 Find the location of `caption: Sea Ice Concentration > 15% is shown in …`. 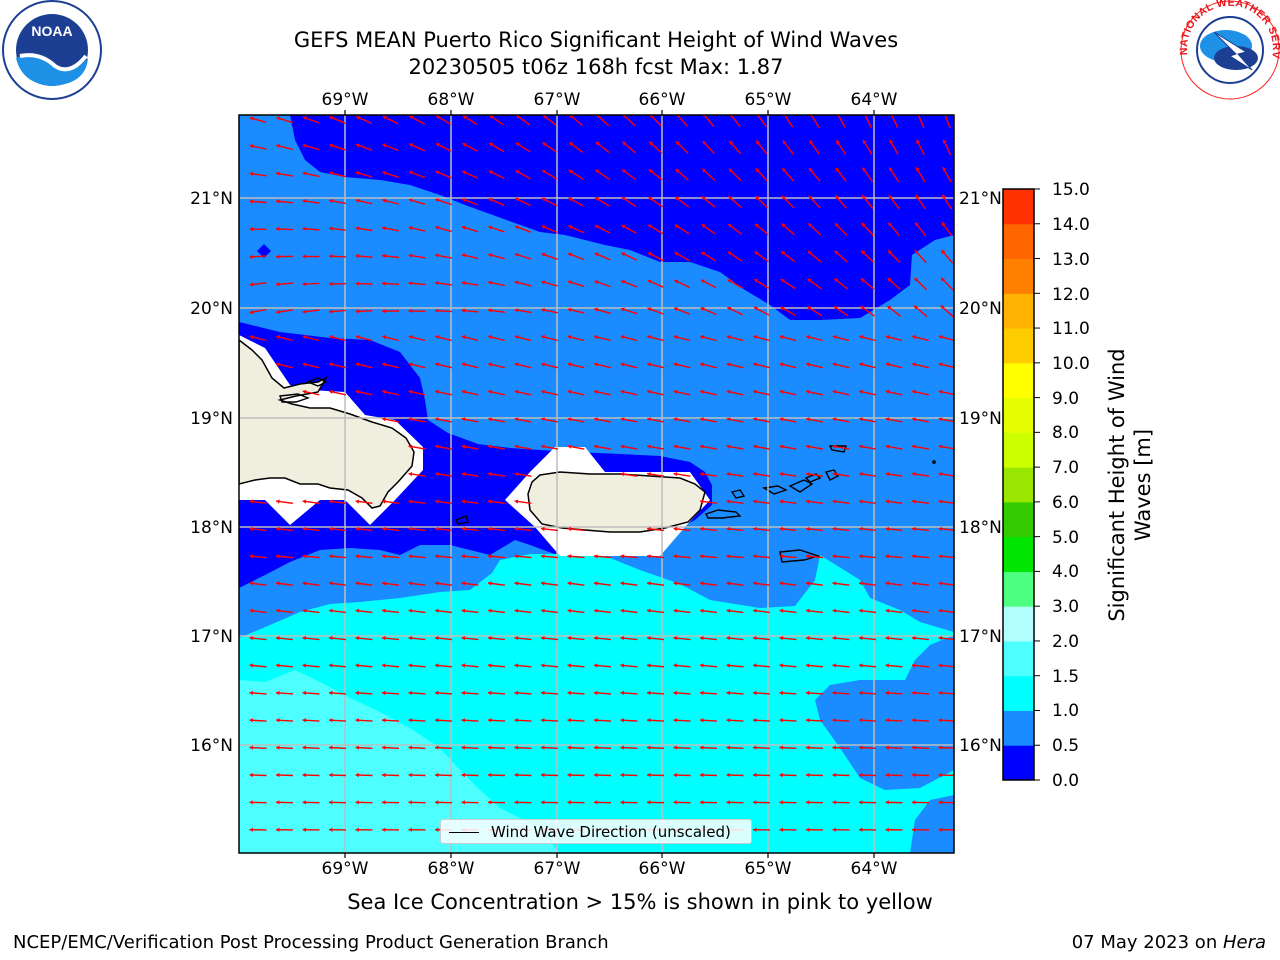

caption: Sea Ice Concentration > 15% is shown in … is located at coordinates (640, 902).